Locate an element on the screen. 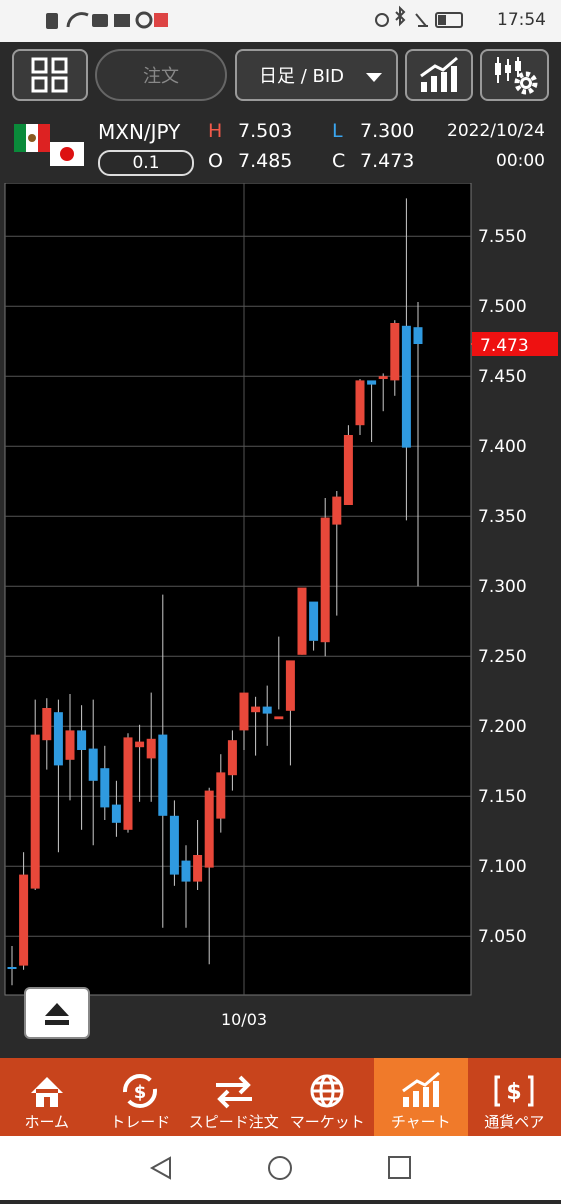 This screenshot has width=561, height=1204. bottom-nav: ホーム $ トレードスピード注文マーケット チャート $ 通貨ペア is located at coordinates (280, 1097).